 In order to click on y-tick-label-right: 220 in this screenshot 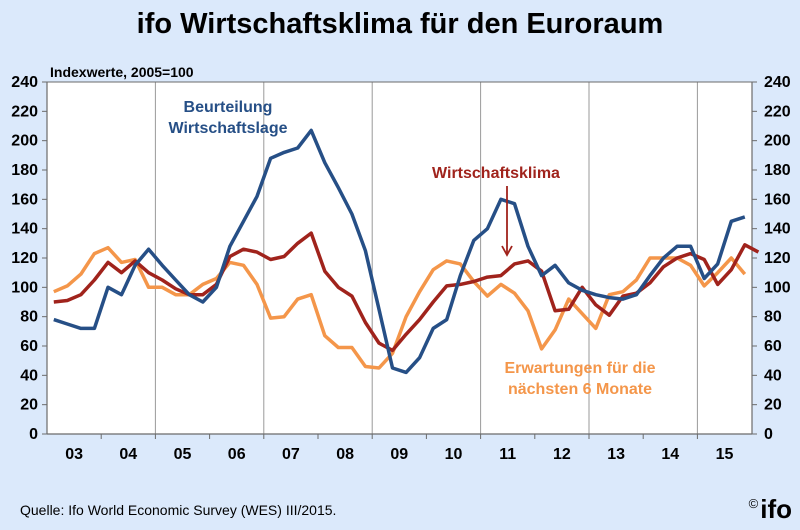, I will do `click(777, 111)`.